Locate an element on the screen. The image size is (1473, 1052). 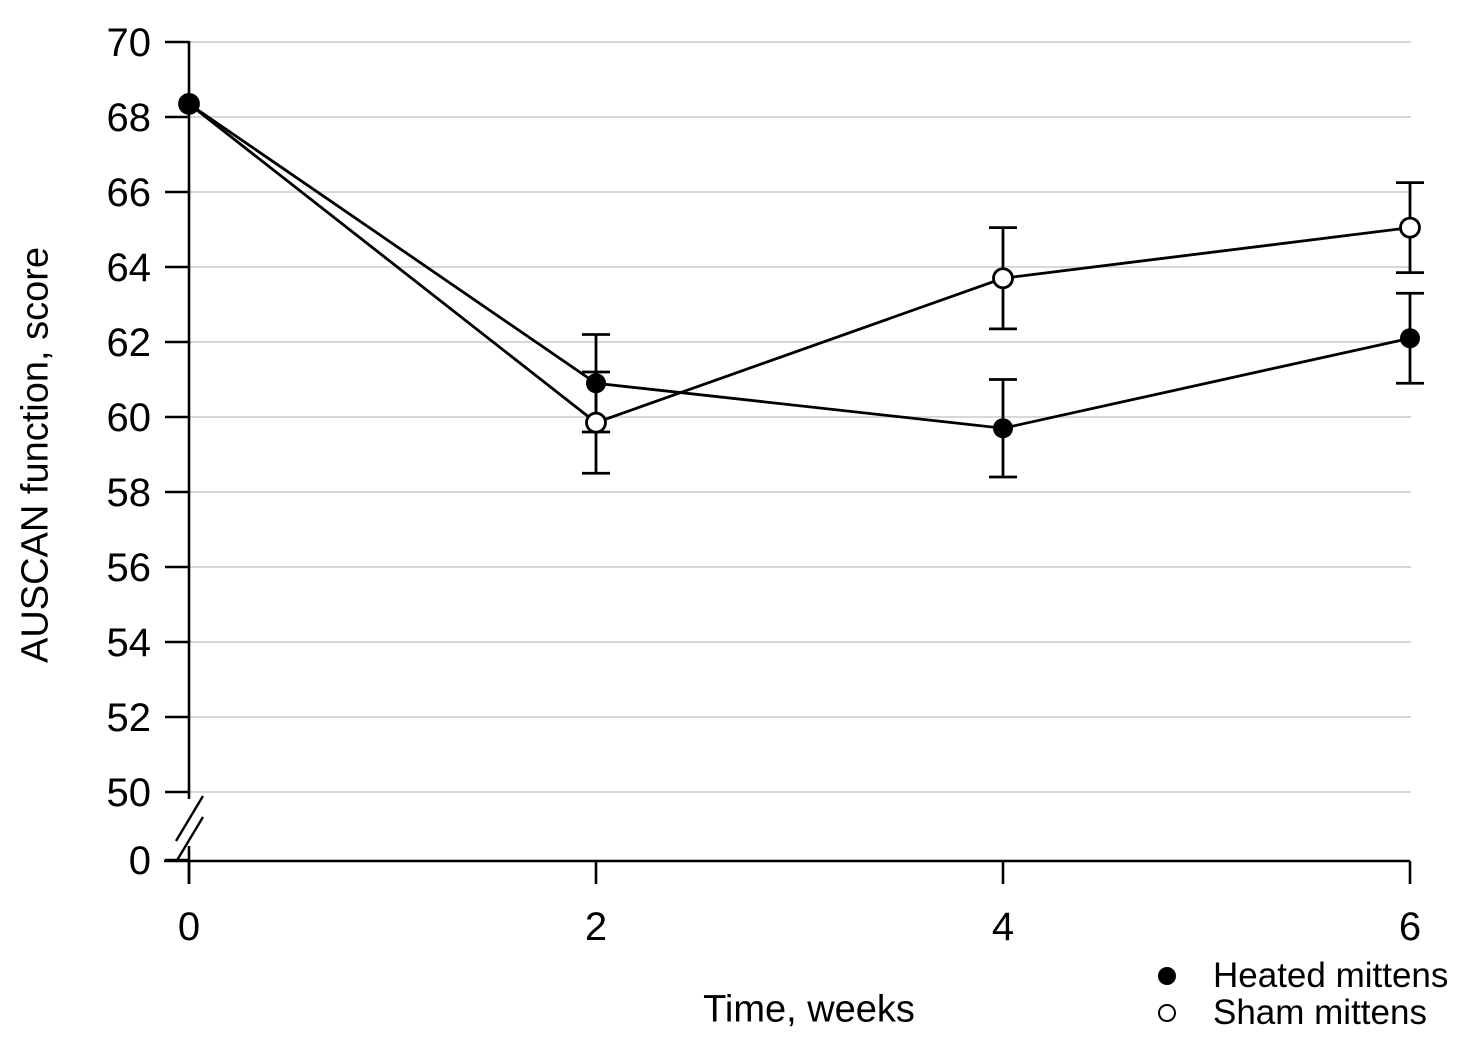
x-axis-title: Time, weeks is located at coordinates (809, 1009).